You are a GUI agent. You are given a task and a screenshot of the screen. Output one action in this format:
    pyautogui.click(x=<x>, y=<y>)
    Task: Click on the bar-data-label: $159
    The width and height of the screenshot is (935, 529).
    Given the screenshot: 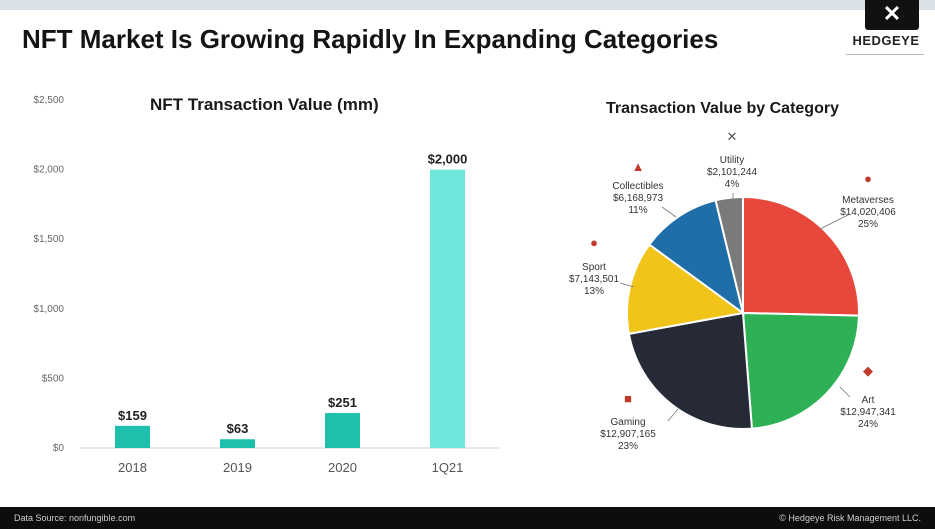 What is the action you would take?
    pyautogui.click(x=132, y=415)
    